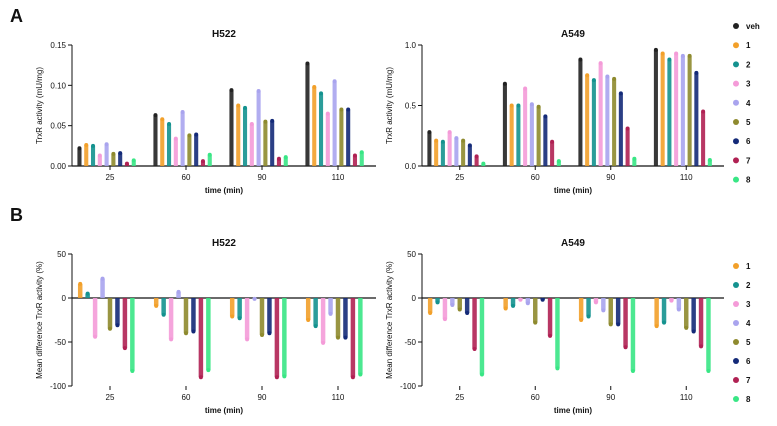 The width and height of the screenshot is (777, 426). What do you see at coordinates (58, 126) in the screenshot?
I see `y-tick-label: 0.05` at bounding box center [58, 126].